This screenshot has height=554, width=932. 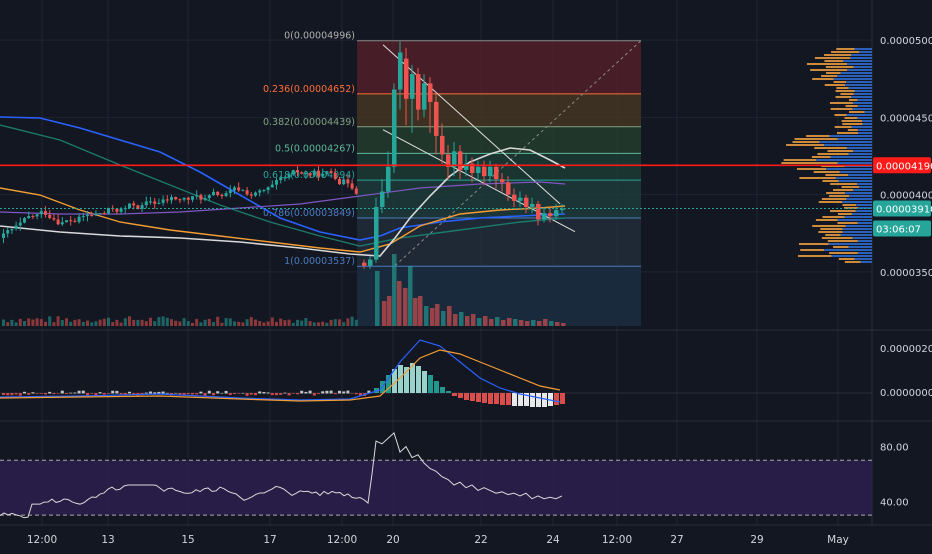 I want to click on rsi-tick-label: 80.00, so click(x=894, y=448).